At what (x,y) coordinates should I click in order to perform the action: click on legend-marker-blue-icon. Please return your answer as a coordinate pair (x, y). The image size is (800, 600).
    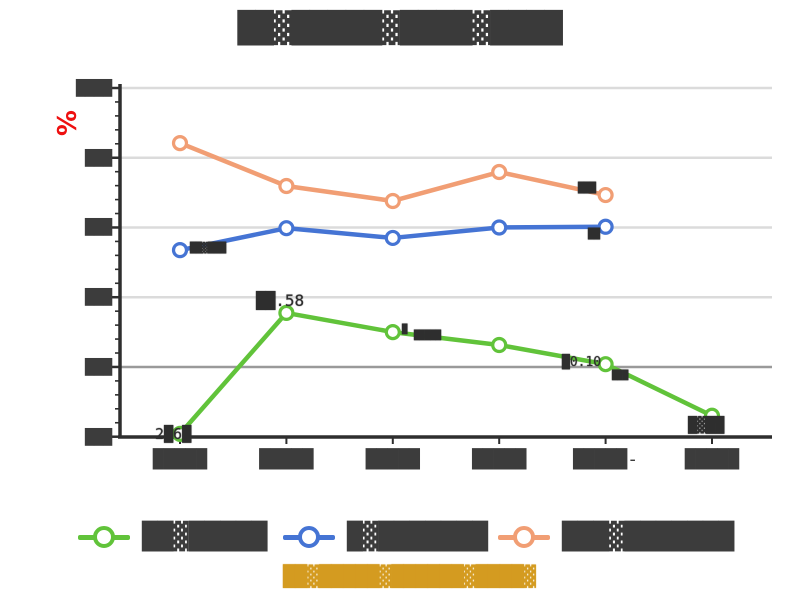
    Looking at the image, I should click on (309, 537).